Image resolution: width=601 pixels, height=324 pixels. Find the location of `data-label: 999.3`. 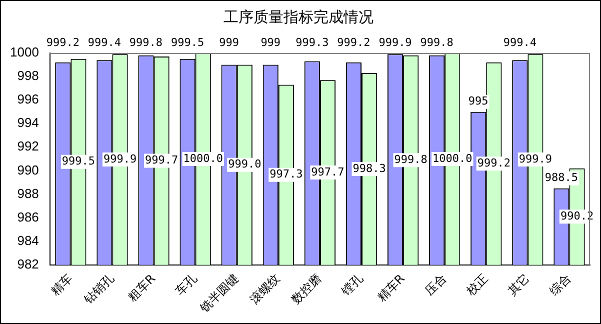

data-label: 999.3 is located at coordinates (312, 42).